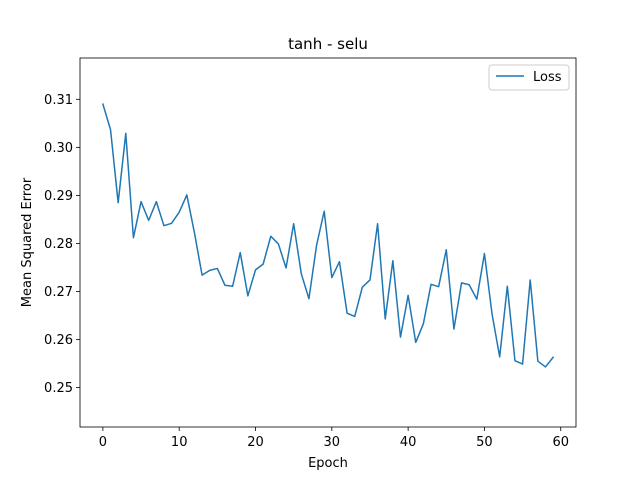 This screenshot has height=480, width=640. Describe the element at coordinates (547, 77) in the screenshot. I see `legend-label-loss: Loss` at that location.